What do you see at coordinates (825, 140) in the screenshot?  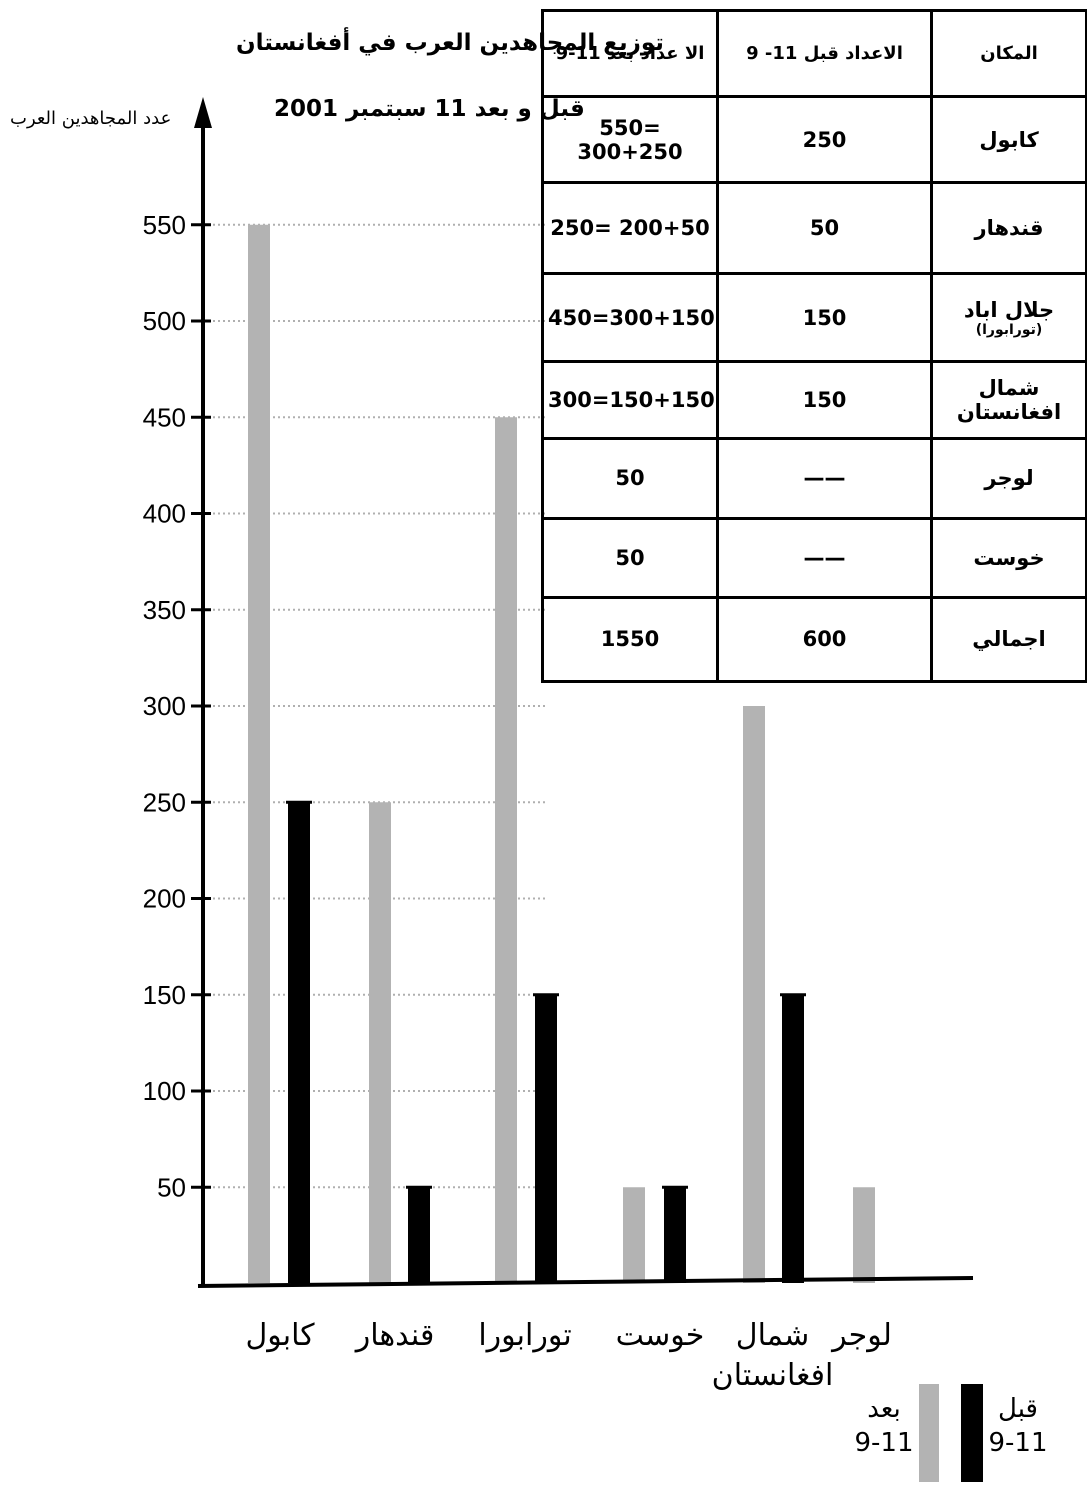 I see `cell-before: 250` at bounding box center [825, 140].